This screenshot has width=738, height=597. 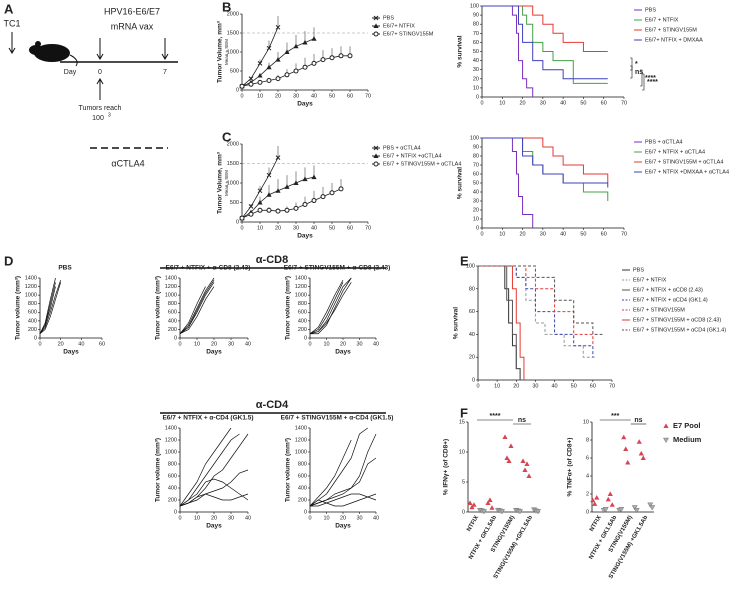 What do you see at coordinates (172, 330) in the screenshot?
I see `y-tick-label: 200` at bounding box center [172, 330].